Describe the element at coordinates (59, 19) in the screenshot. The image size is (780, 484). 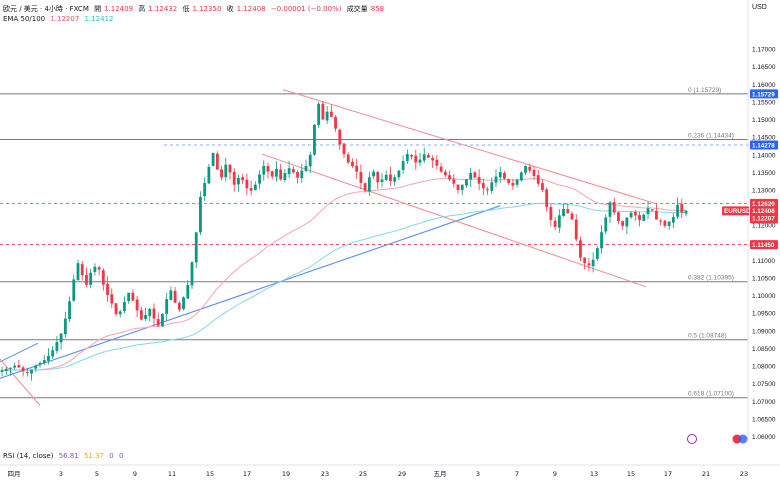
I see `ema-legend: EMA 50/100 1.12207 1.12412` at that location.